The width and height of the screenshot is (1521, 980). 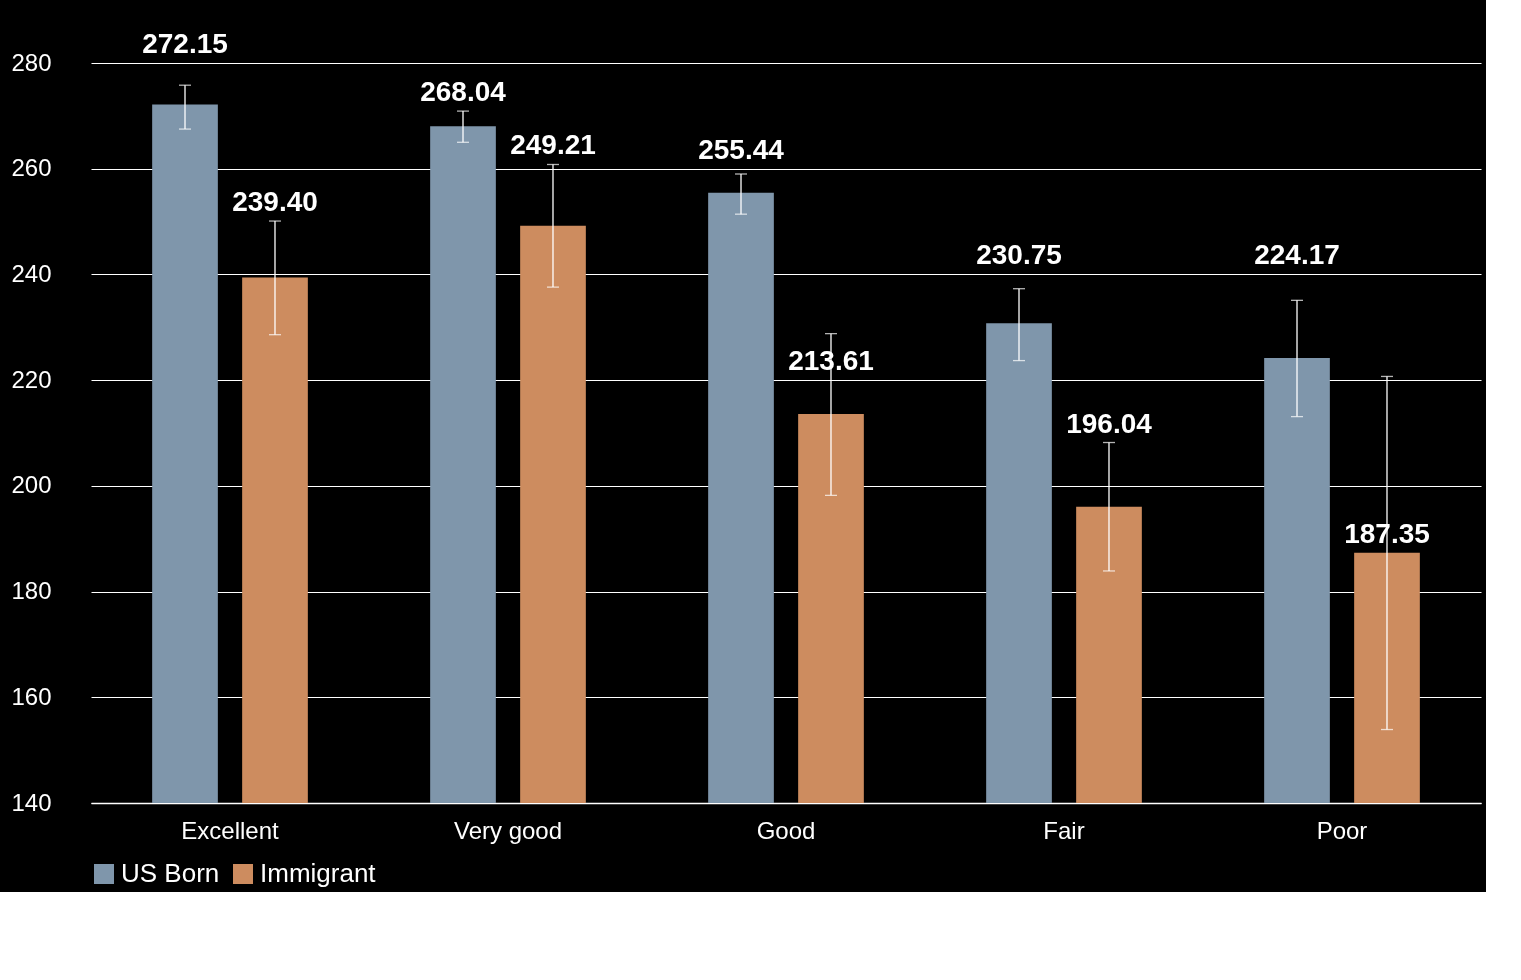 I want to click on y-tick-label: 240, so click(x=31, y=273).